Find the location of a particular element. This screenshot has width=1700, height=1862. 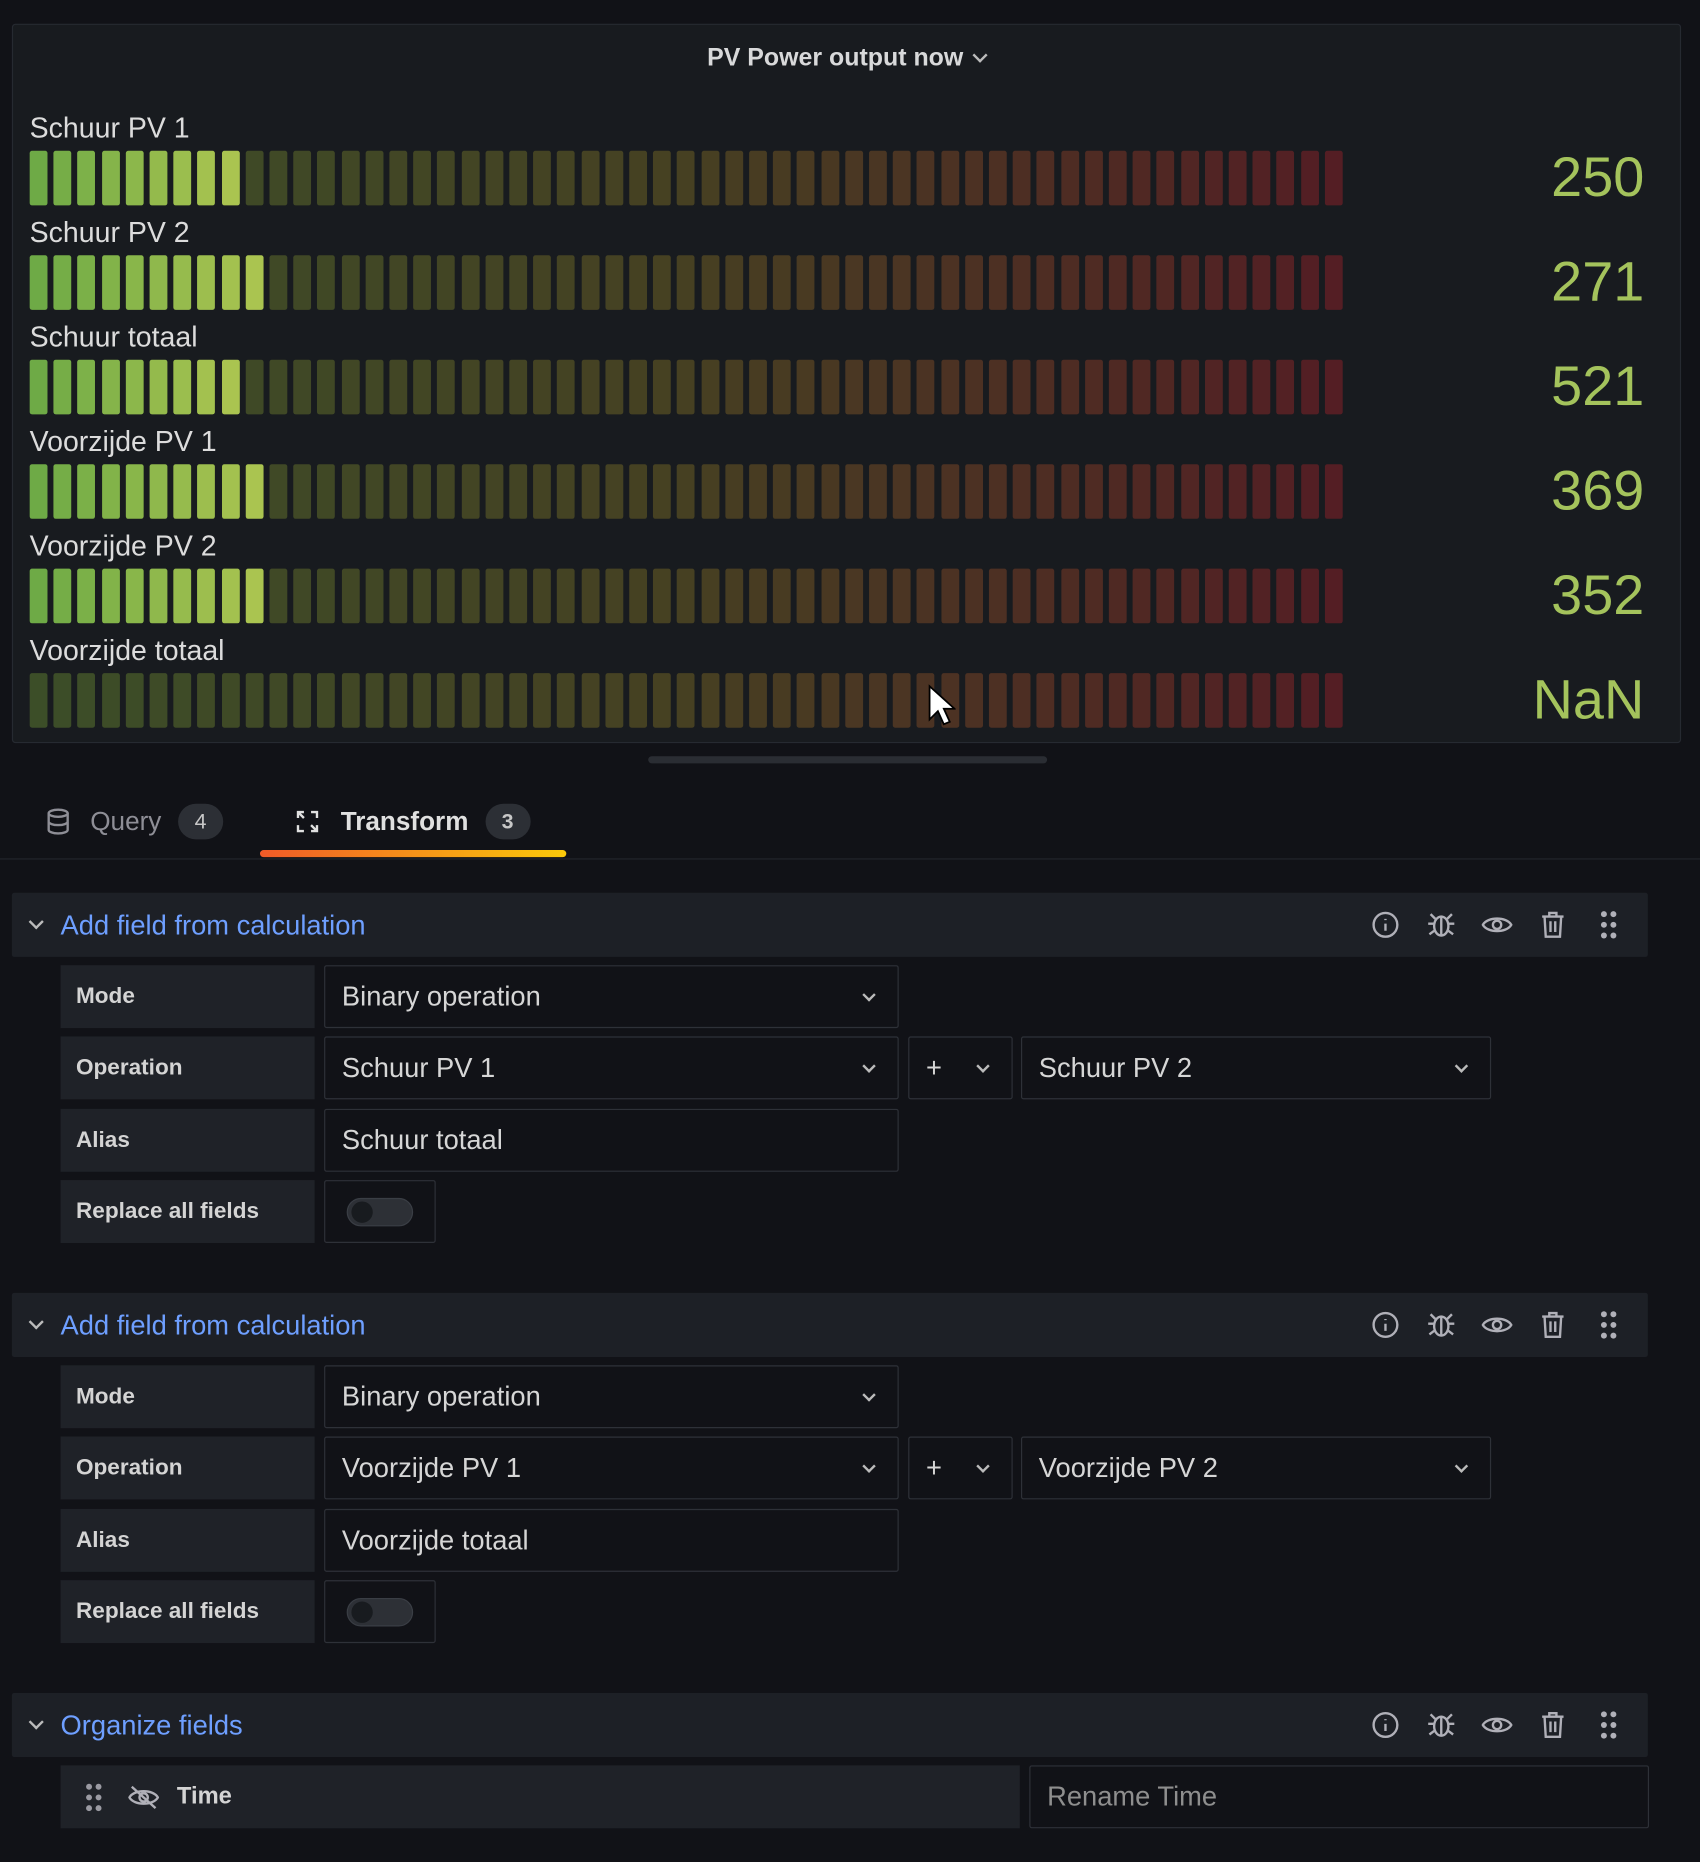

tab-query: Query 4 is located at coordinates (134, 822).